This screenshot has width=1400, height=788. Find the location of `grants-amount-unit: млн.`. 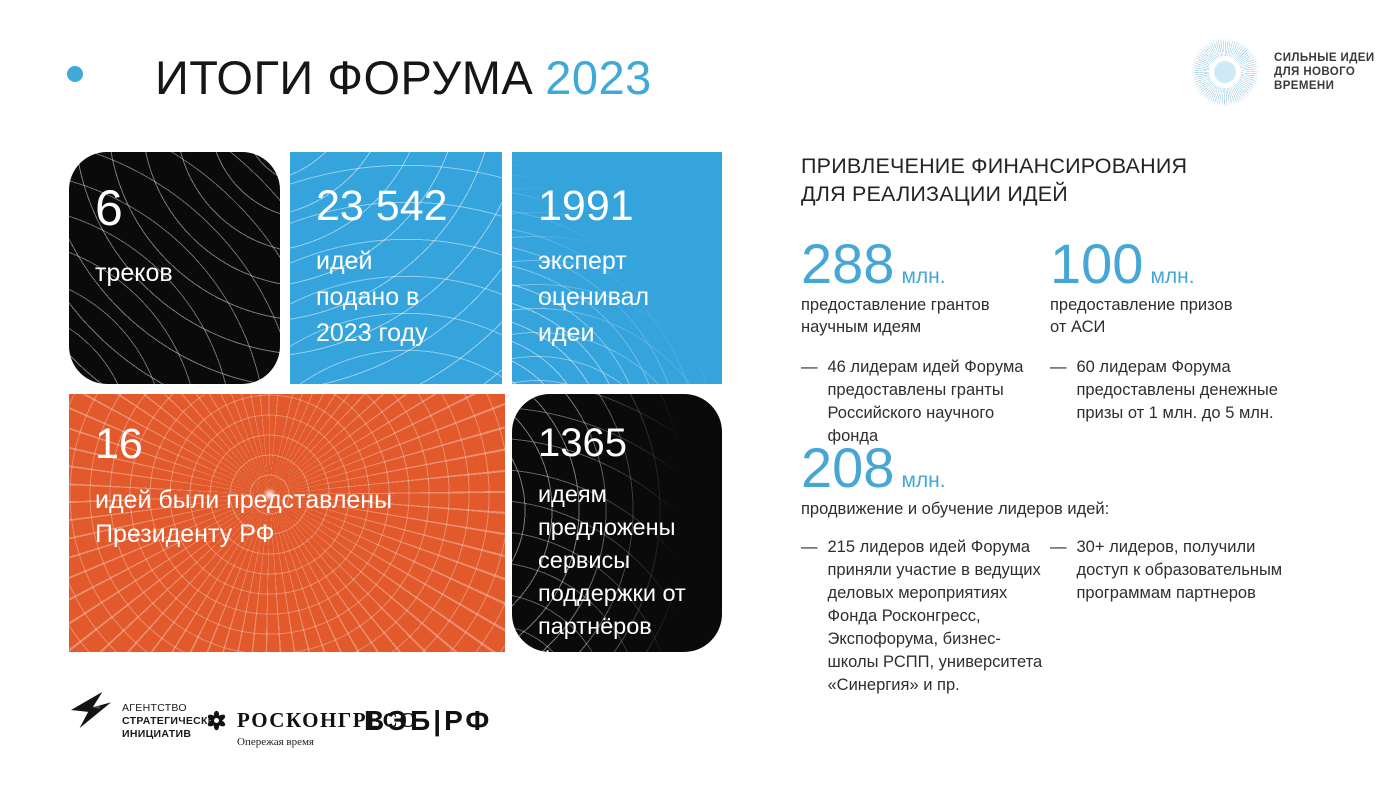

grants-amount-unit: млн. is located at coordinates (923, 276).